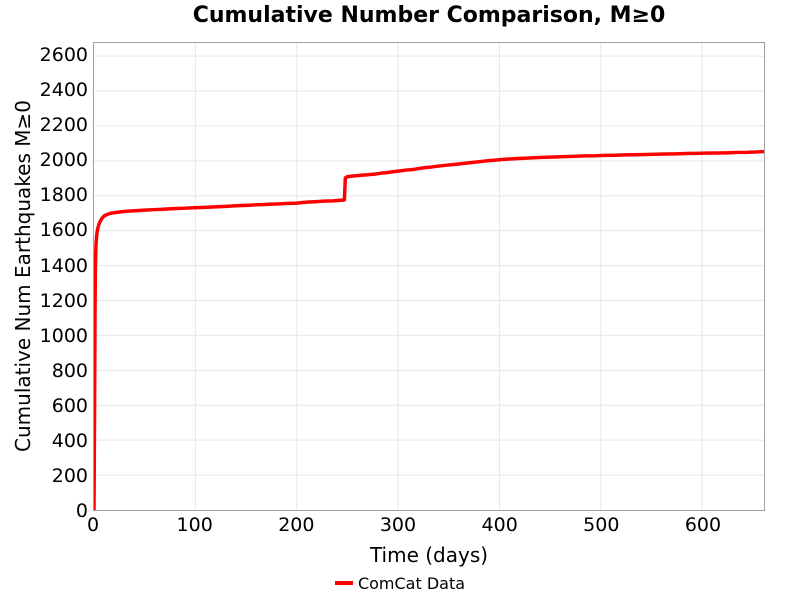 The width and height of the screenshot is (800, 600). What do you see at coordinates (601, 525) in the screenshot?
I see `x-tick-label: 500` at bounding box center [601, 525].